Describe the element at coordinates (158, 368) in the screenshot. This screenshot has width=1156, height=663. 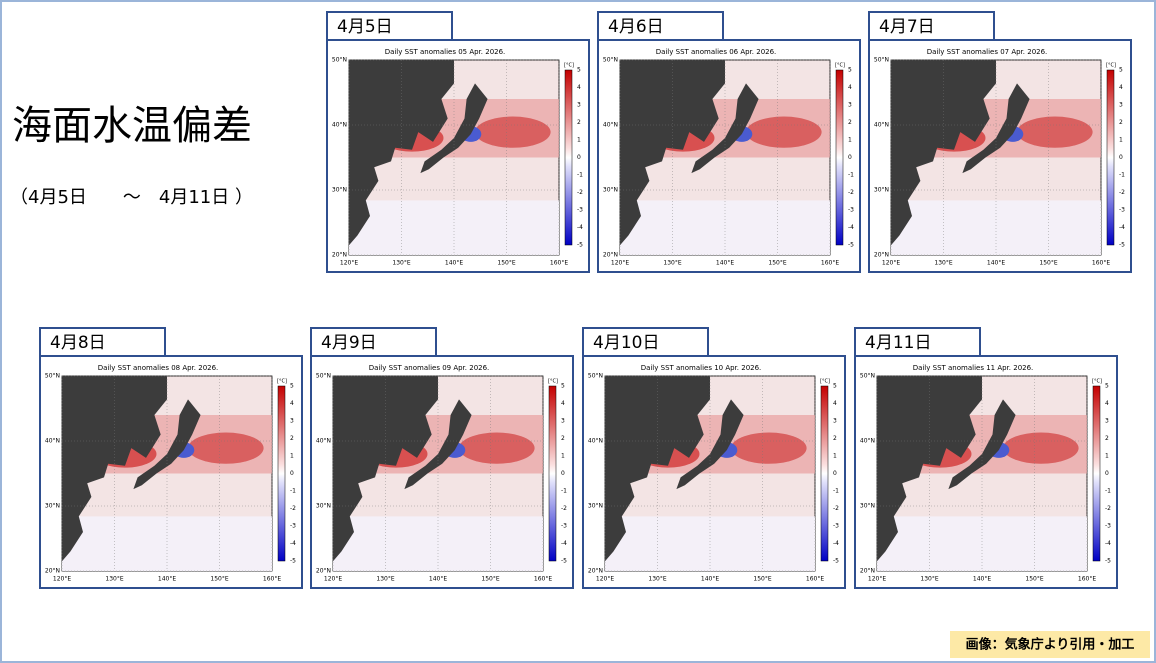
I see `map-title: Daily SST anomalies 08 Apr. 2026.` at that location.